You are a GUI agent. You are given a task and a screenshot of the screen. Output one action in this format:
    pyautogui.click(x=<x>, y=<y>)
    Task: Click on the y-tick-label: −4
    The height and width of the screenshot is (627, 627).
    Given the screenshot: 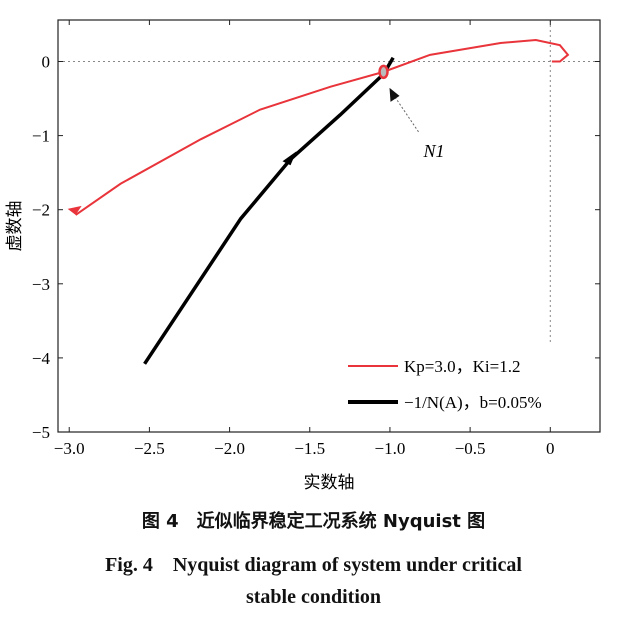 What is the action you would take?
    pyautogui.click(x=41, y=358)
    